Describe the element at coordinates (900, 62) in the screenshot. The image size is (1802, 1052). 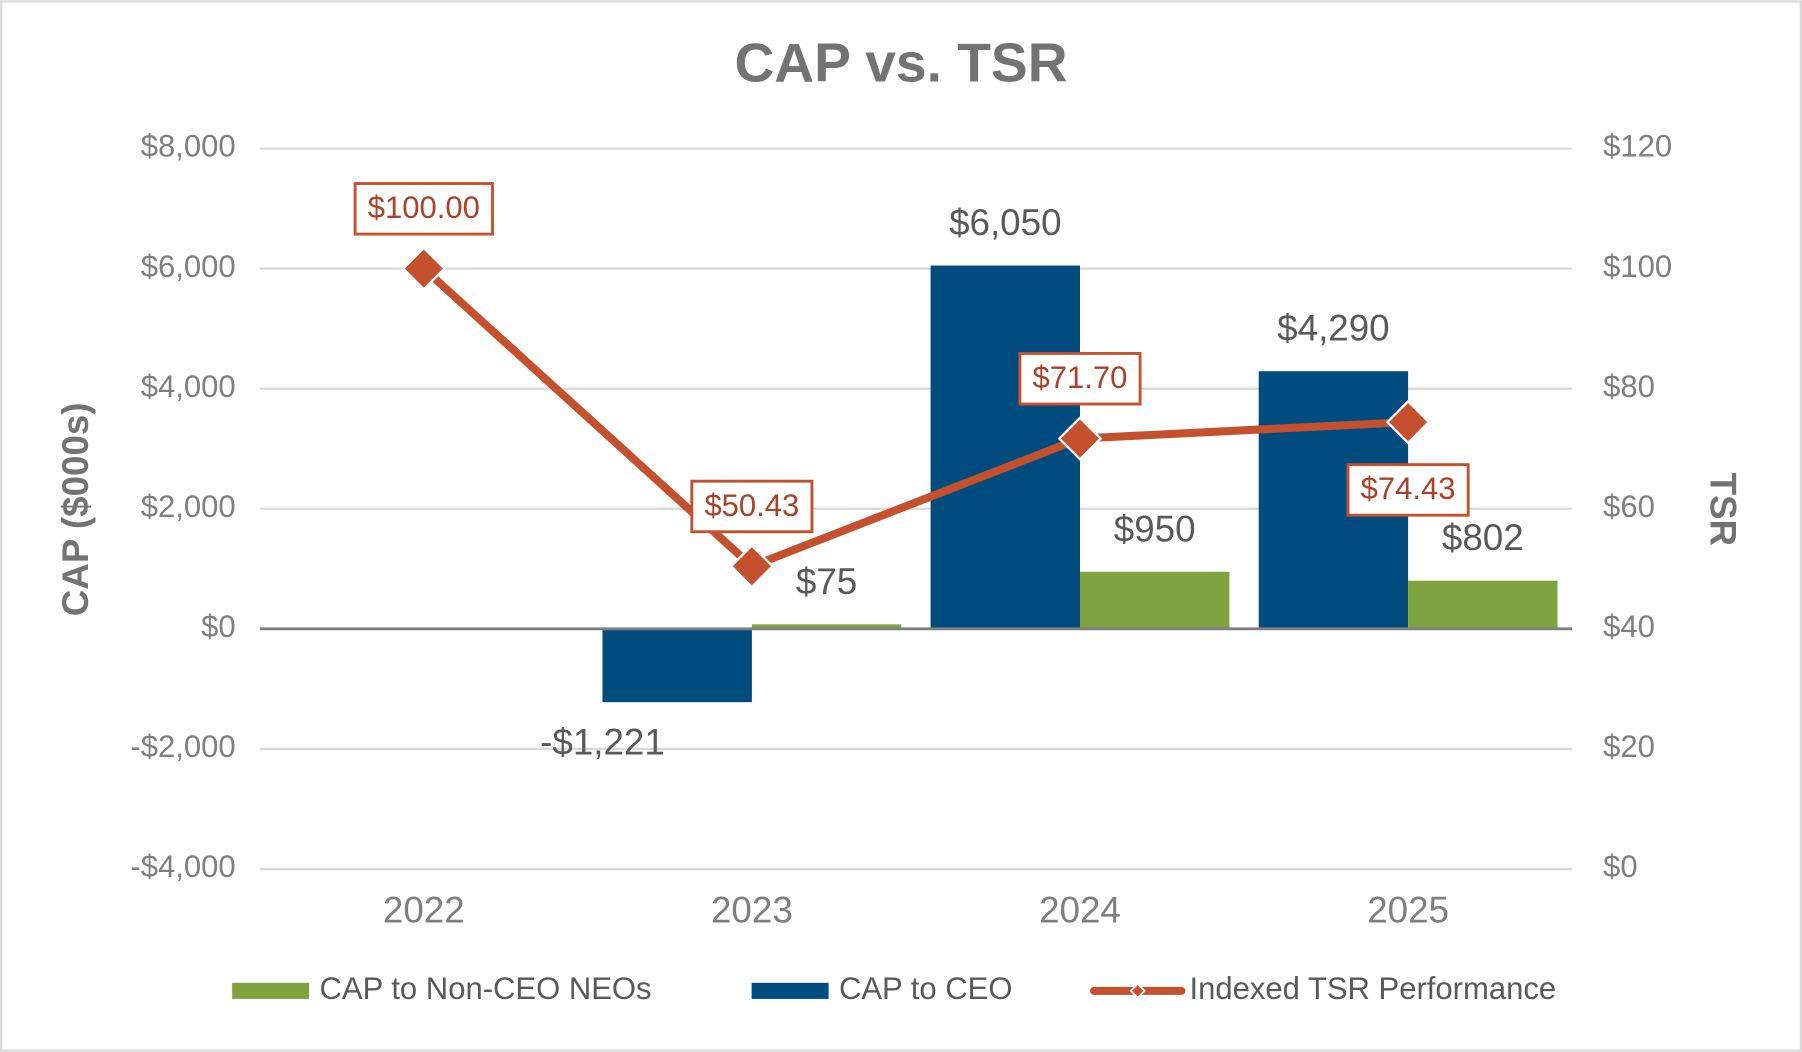
I see `chart-title: CAP vs. TSR` at that location.